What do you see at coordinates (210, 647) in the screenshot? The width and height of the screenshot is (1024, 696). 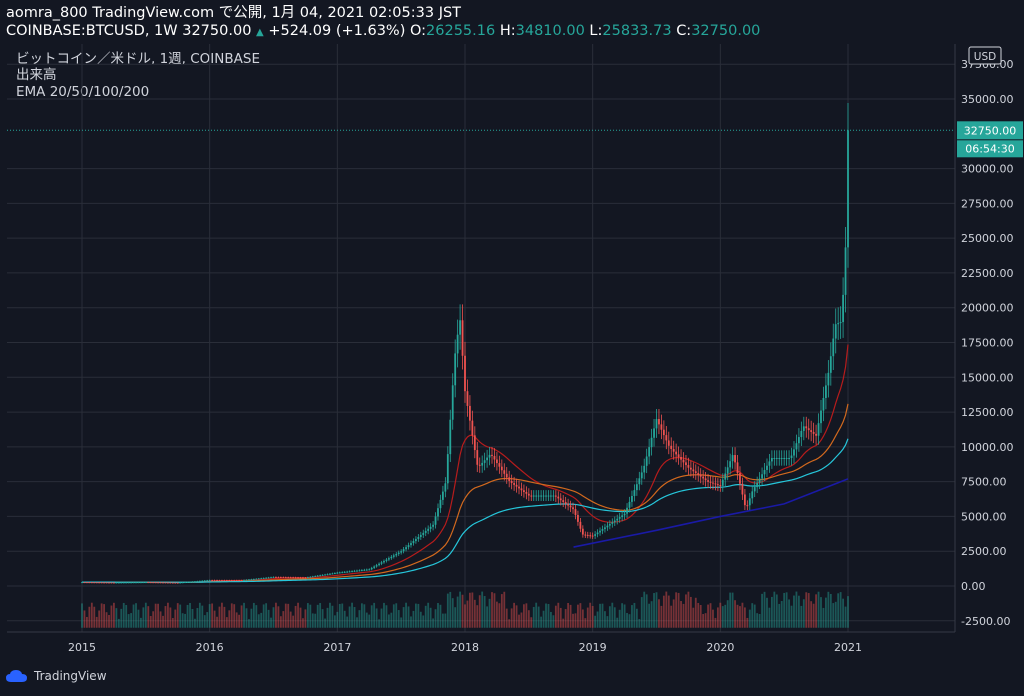 I see `x-tick-label: 2016` at bounding box center [210, 647].